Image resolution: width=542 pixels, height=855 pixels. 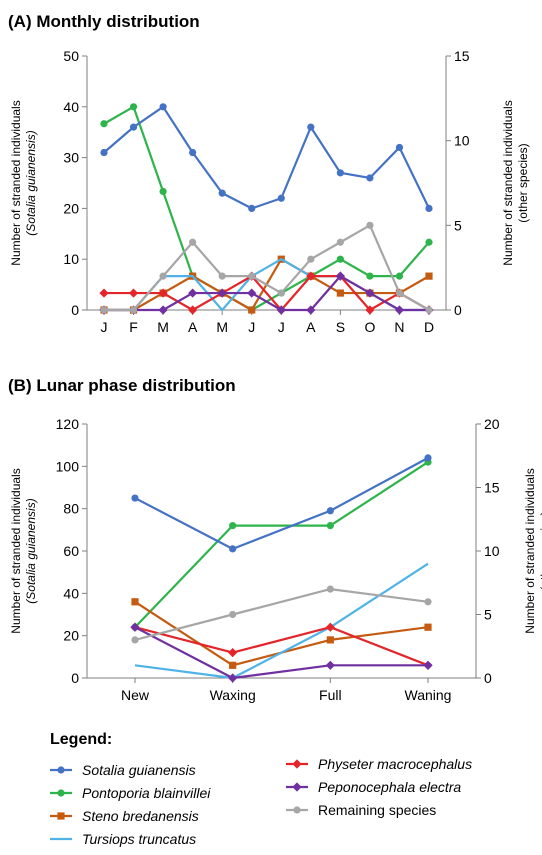 I want to click on series-line-peponocephala-electra, so click(x=266, y=293).